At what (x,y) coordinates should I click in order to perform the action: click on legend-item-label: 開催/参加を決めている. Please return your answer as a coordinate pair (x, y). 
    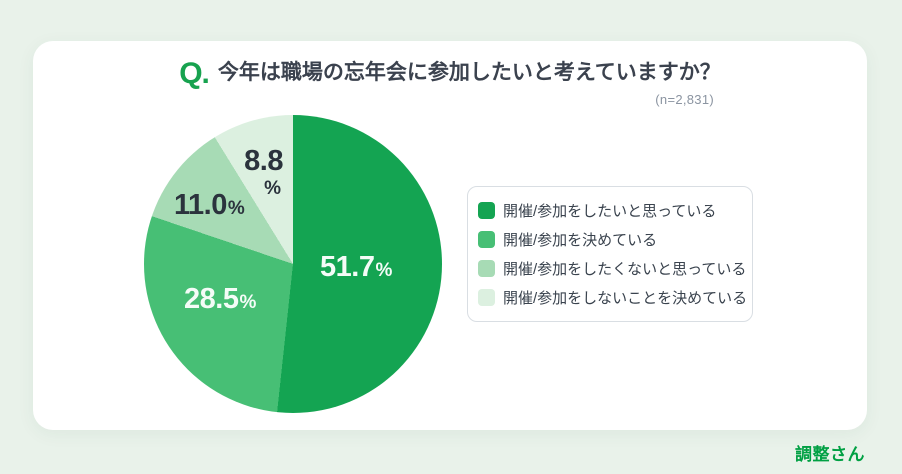
    Looking at the image, I should click on (580, 240).